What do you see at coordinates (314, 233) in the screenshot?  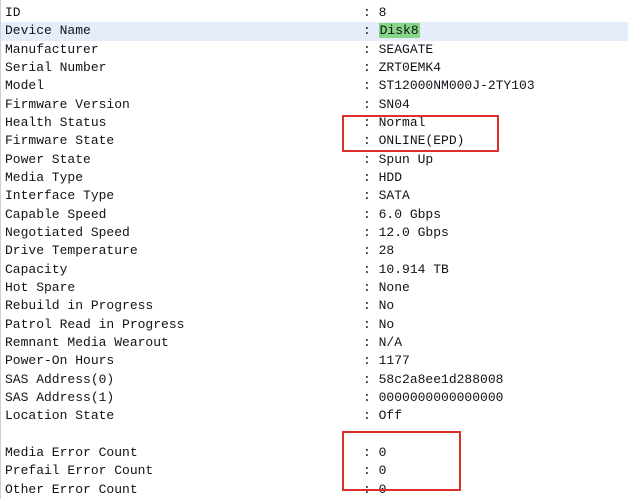 I see `info-row-negotiated-speed: Negotiated Speed : 12.0 Gbps` at bounding box center [314, 233].